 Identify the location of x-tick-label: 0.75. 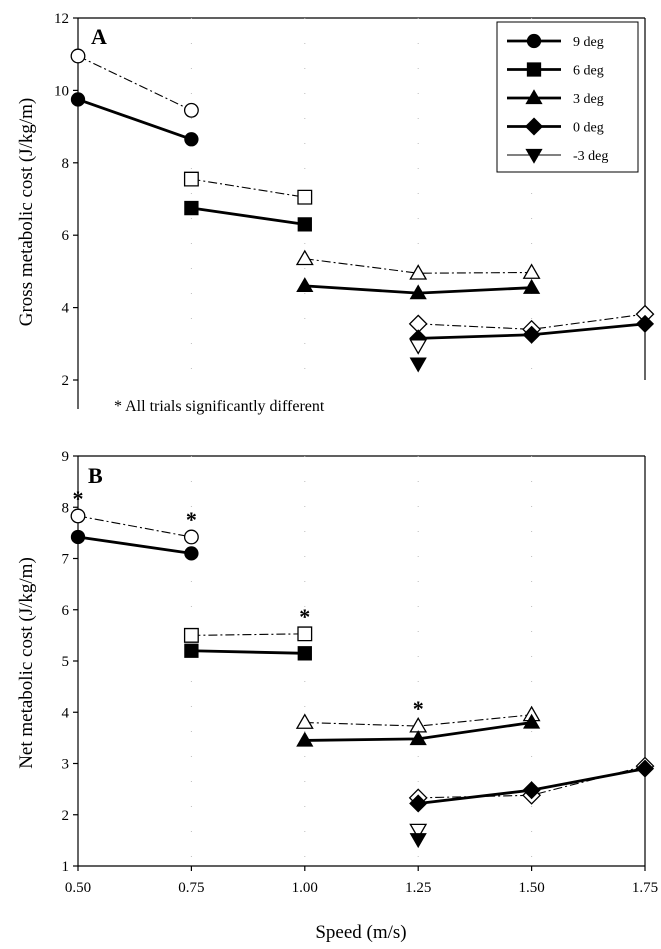
(191, 888).